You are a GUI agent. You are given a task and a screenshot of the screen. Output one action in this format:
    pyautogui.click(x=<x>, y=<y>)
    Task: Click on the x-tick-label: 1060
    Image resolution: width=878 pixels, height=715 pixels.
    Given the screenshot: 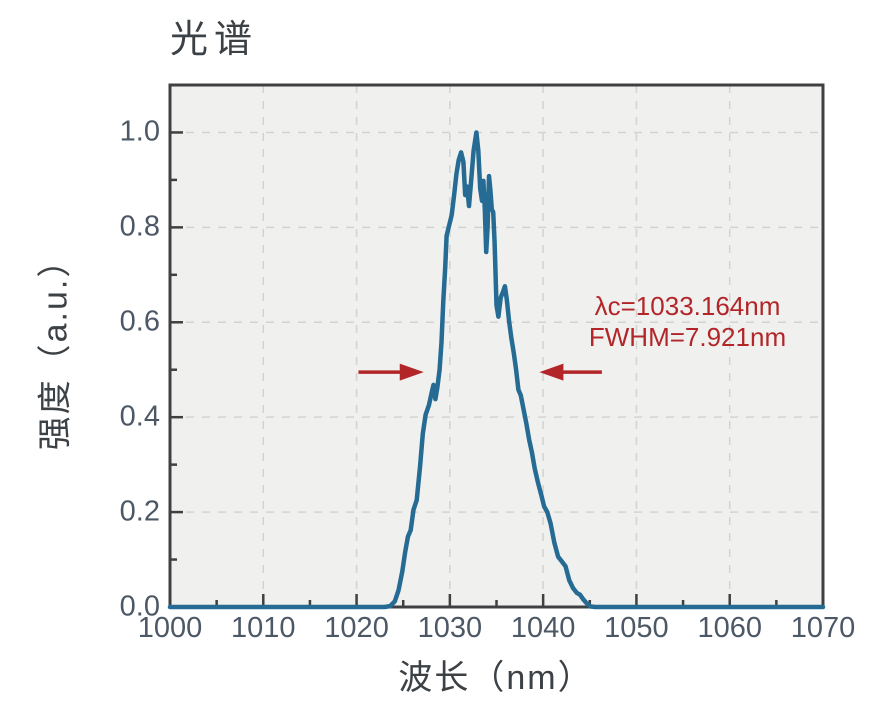 What is the action you would take?
    pyautogui.click(x=729, y=628)
    